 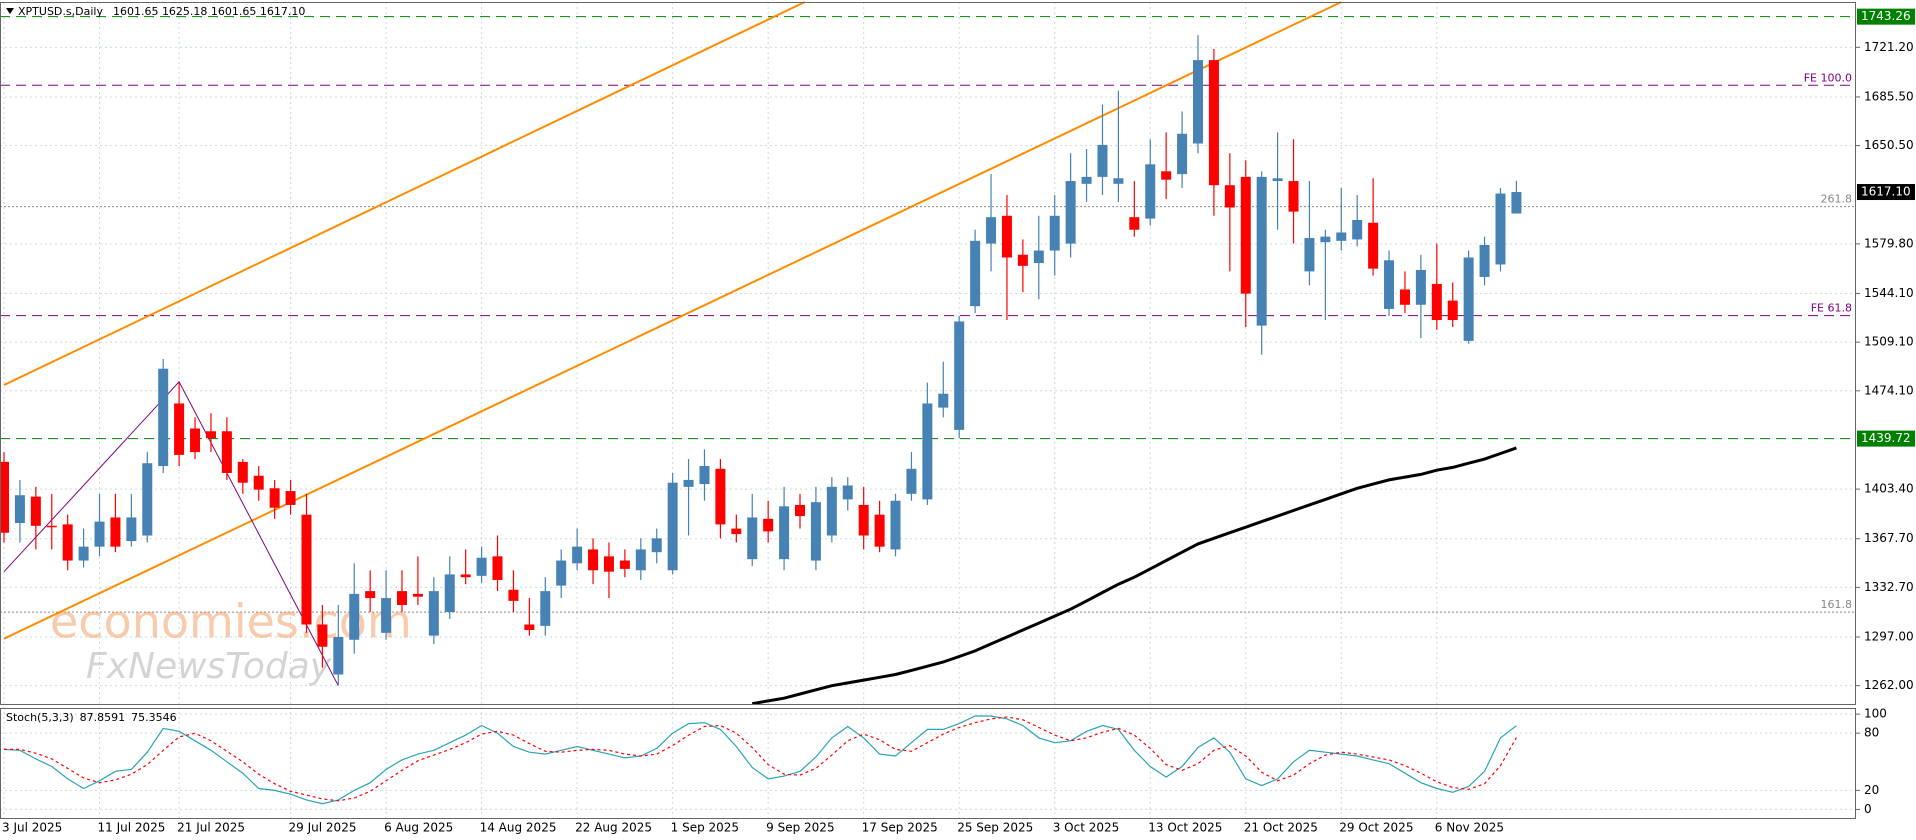 What do you see at coordinates (1889, 636) in the screenshot?
I see `y-tick-label: 1297.00` at bounding box center [1889, 636].